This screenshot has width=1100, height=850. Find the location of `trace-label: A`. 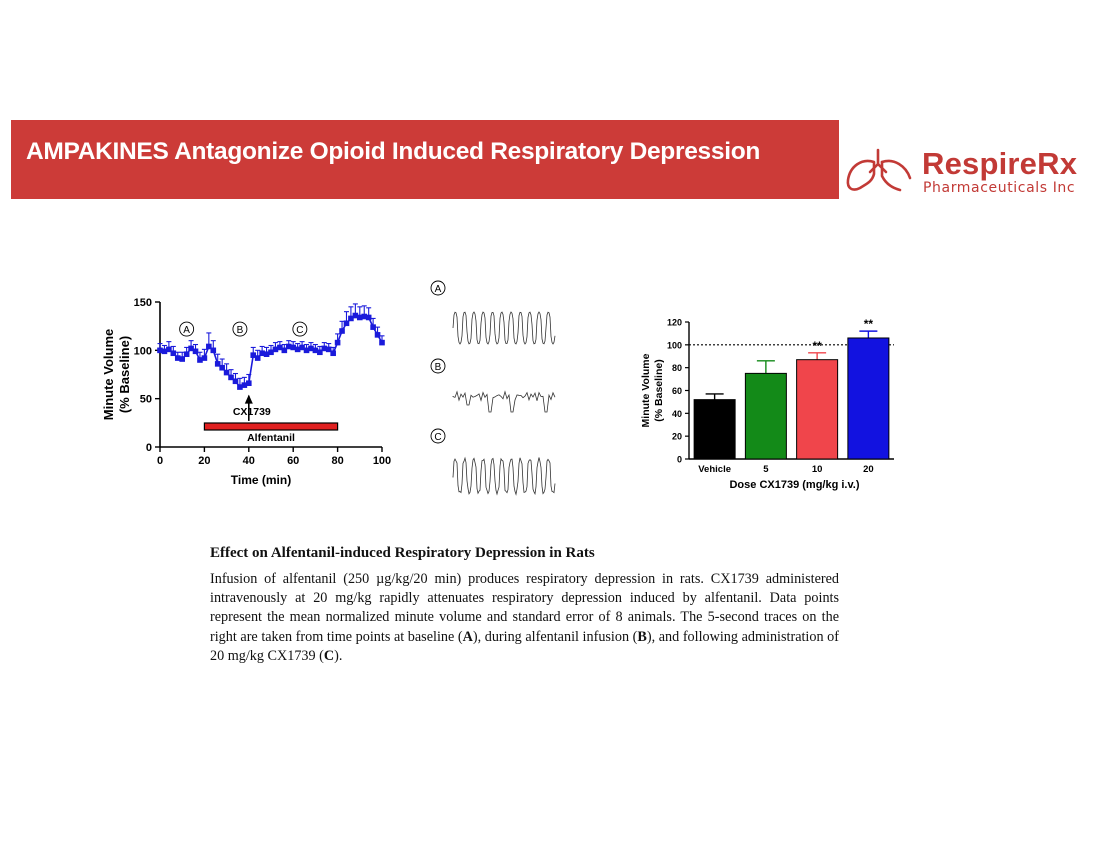

trace-label: A is located at coordinates (438, 289).